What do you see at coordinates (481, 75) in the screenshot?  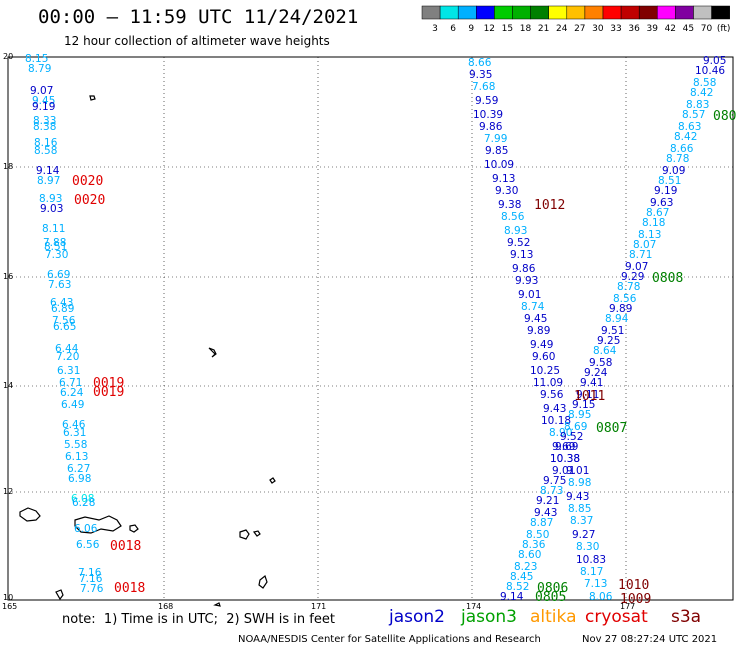 I see `wave-height-value: 9.35` at bounding box center [481, 75].